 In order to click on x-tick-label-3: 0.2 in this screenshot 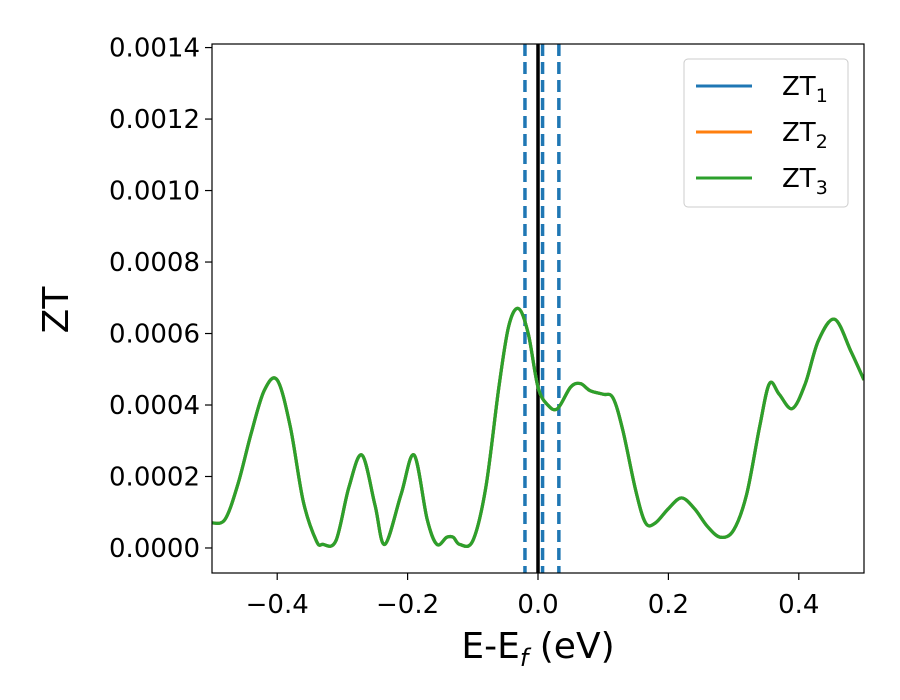, I will do `click(668, 605)`.